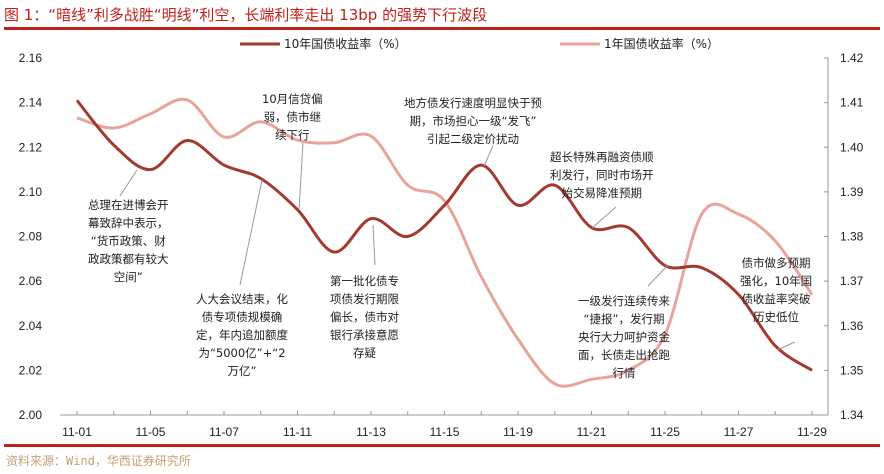 Image resolution: width=884 pixels, height=474 pixels. What do you see at coordinates (292, 117) in the screenshot?
I see `annotation-text: 10月信贷偏 弱，债市继 续下行` at bounding box center [292, 117].